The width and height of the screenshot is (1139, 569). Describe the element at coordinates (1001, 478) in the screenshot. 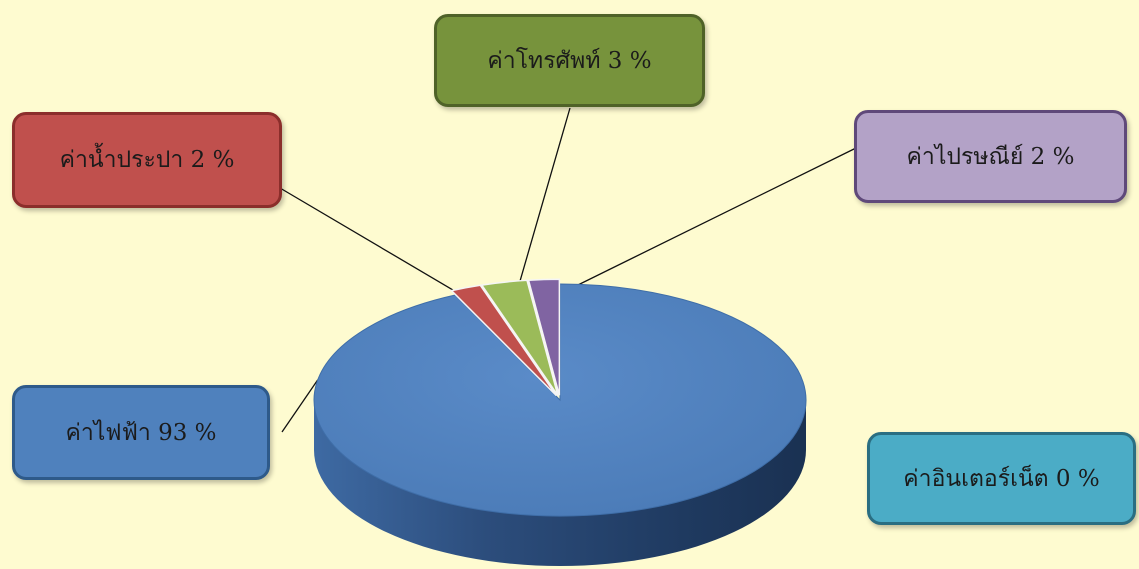

I see `callout-internet: ค่าอินเตอร์เน็ต 0 %` at that location.